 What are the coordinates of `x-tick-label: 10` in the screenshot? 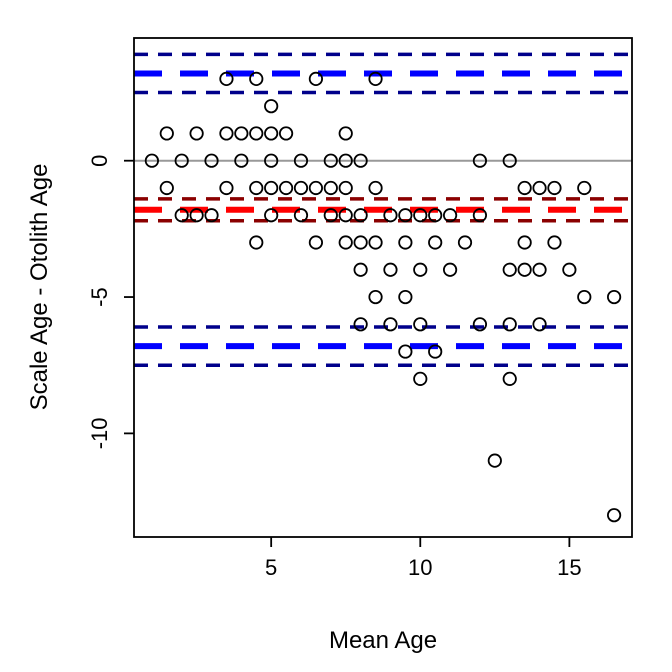 It's located at (420, 567).